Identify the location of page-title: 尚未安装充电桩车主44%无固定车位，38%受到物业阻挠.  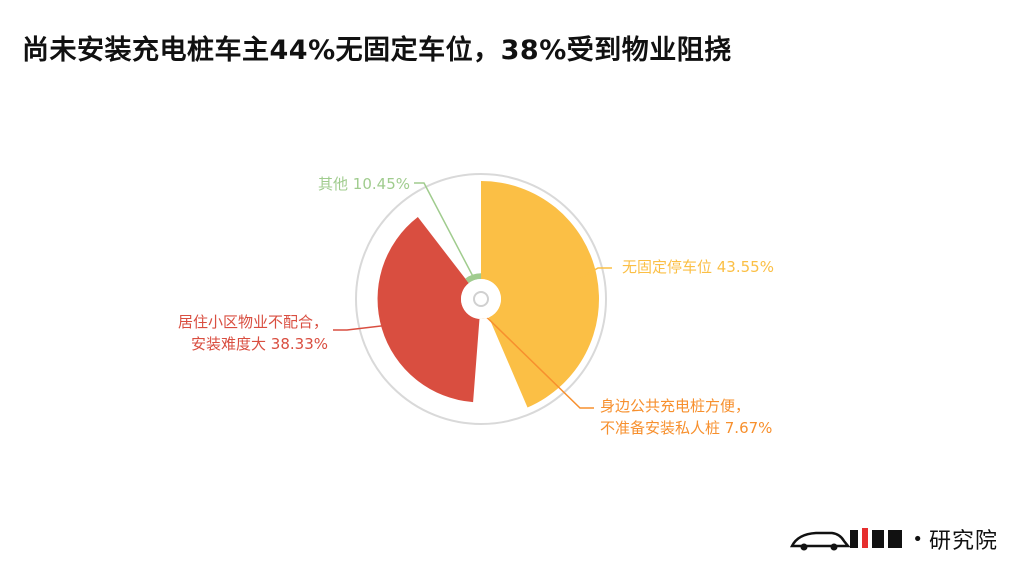
(377, 50).